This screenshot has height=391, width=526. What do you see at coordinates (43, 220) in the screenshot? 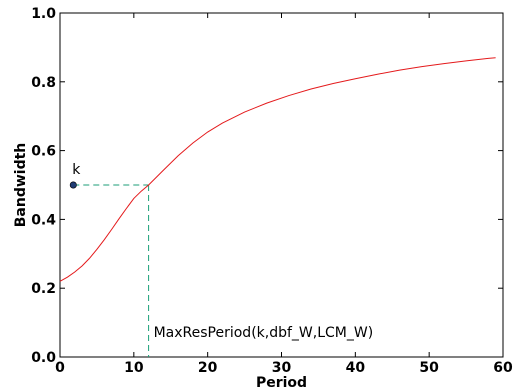
I see `y-tick-label-2: 0.4` at bounding box center [43, 220].